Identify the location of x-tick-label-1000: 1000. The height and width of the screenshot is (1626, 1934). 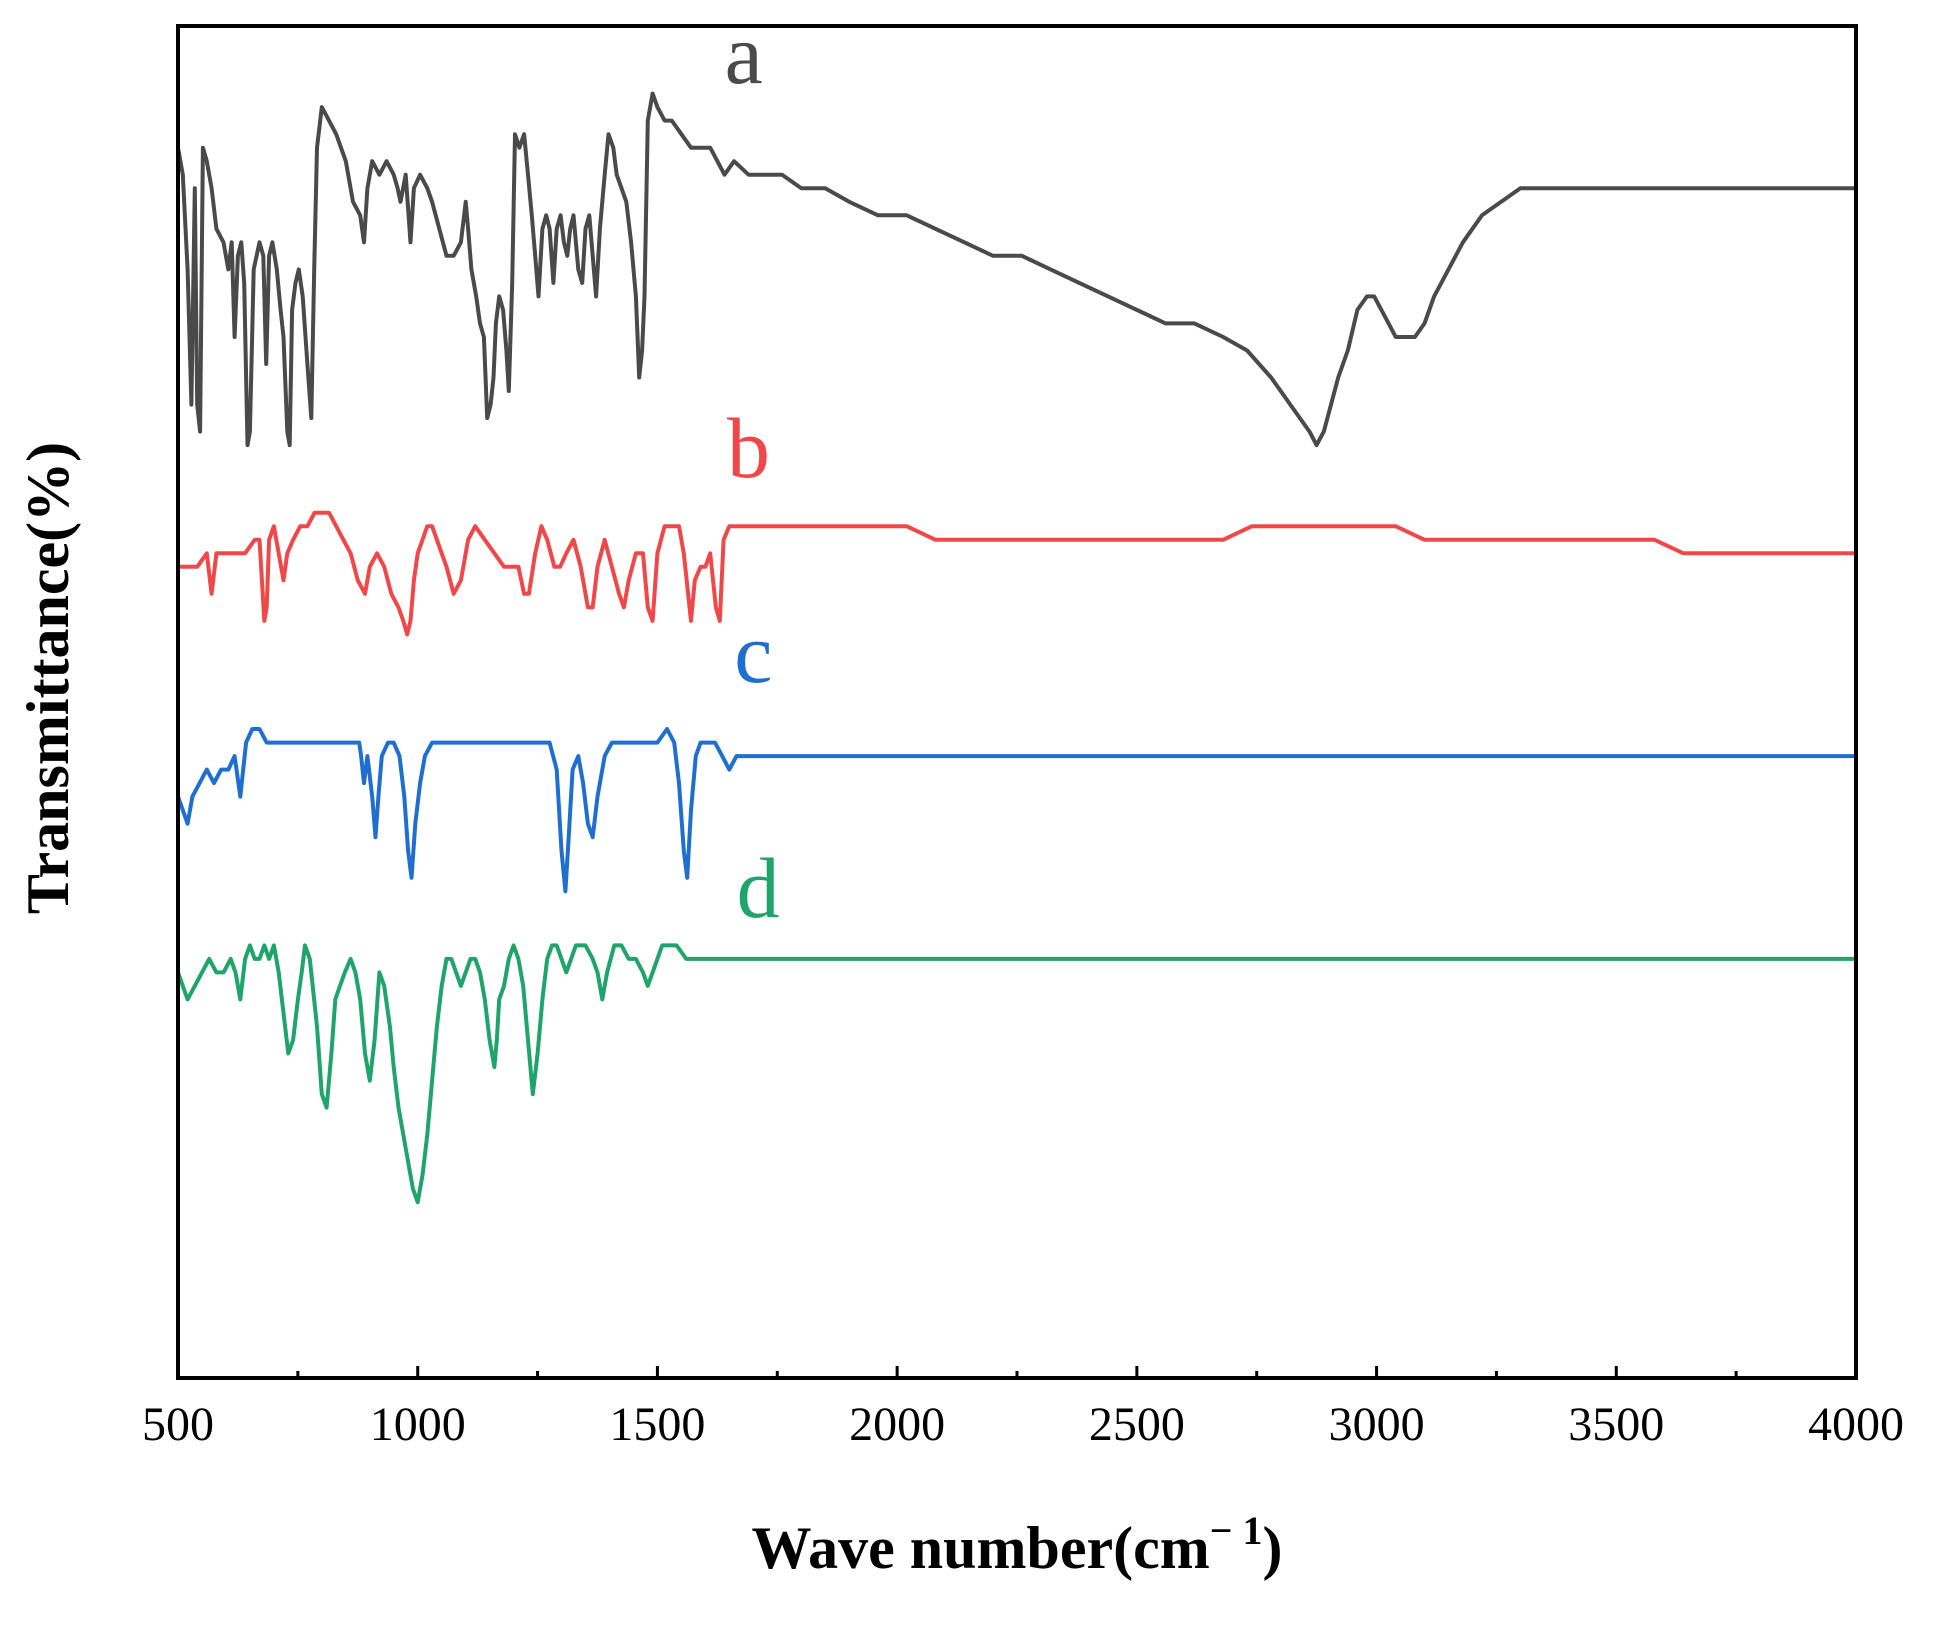
(418, 1424).